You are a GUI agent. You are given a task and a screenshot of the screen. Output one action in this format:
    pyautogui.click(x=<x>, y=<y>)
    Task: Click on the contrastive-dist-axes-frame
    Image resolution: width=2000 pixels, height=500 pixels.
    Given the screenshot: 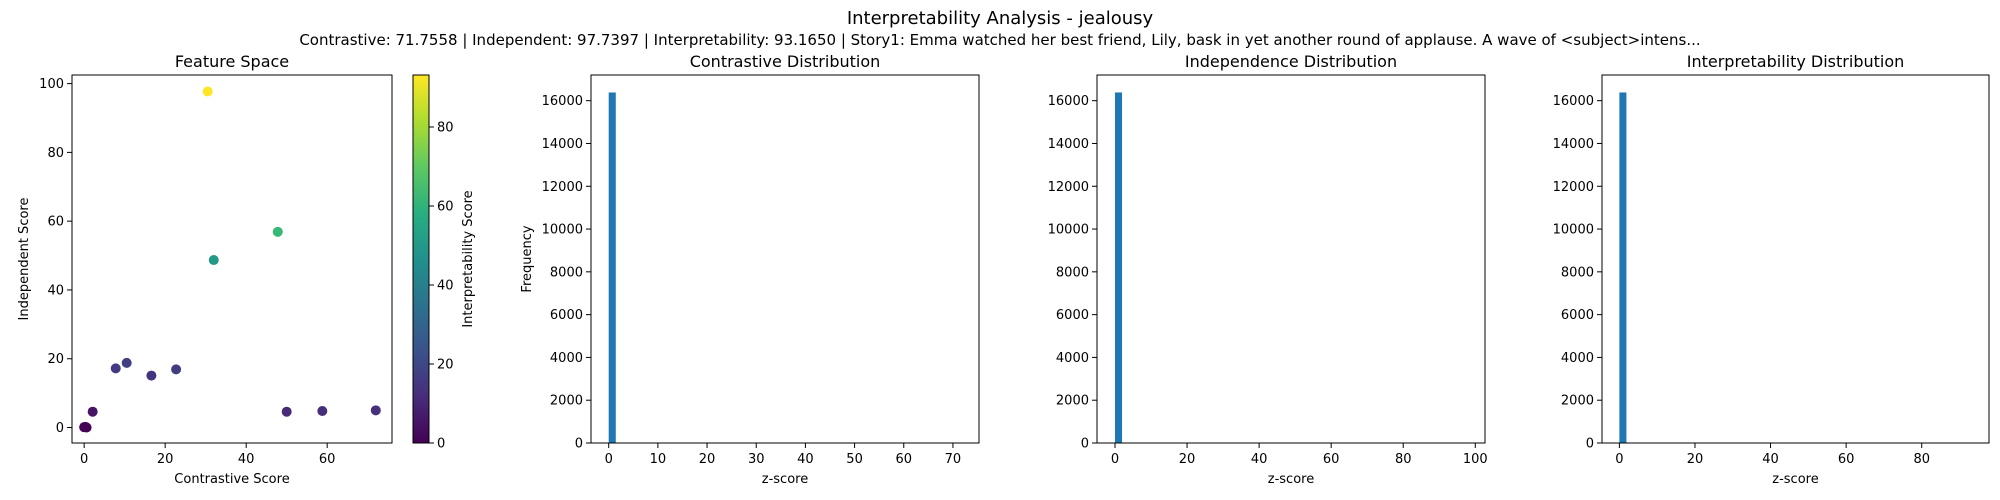 What is the action you would take?
    pyautogui.click(x=785, y=259)
    